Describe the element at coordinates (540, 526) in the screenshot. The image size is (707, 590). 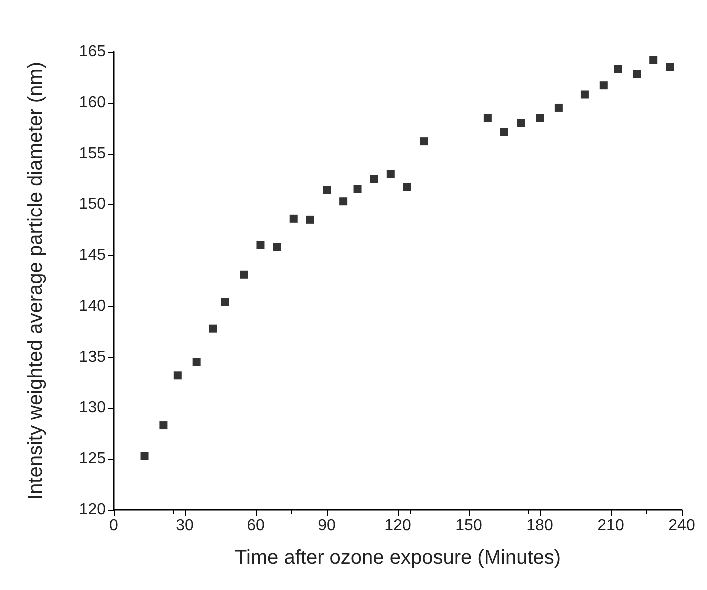
I see `x-tick-label: 180` at that location.